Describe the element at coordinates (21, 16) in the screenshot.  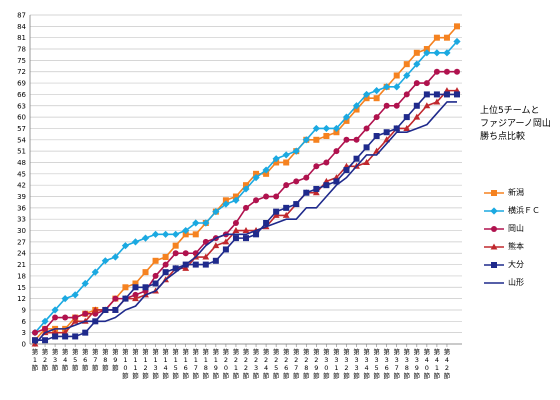
I see `y-tick-label: 87` at that location.